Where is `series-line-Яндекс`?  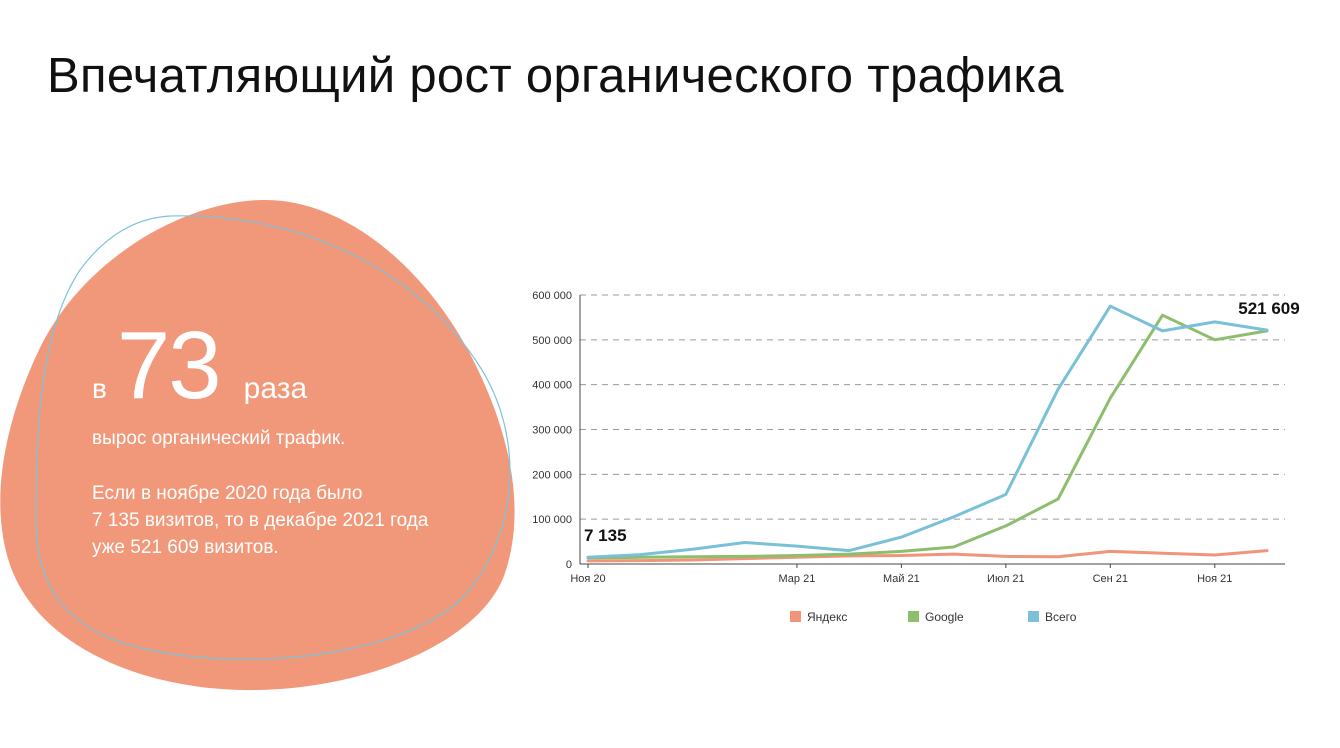 series-line-Яндекс is located at coordinates (927, 556).